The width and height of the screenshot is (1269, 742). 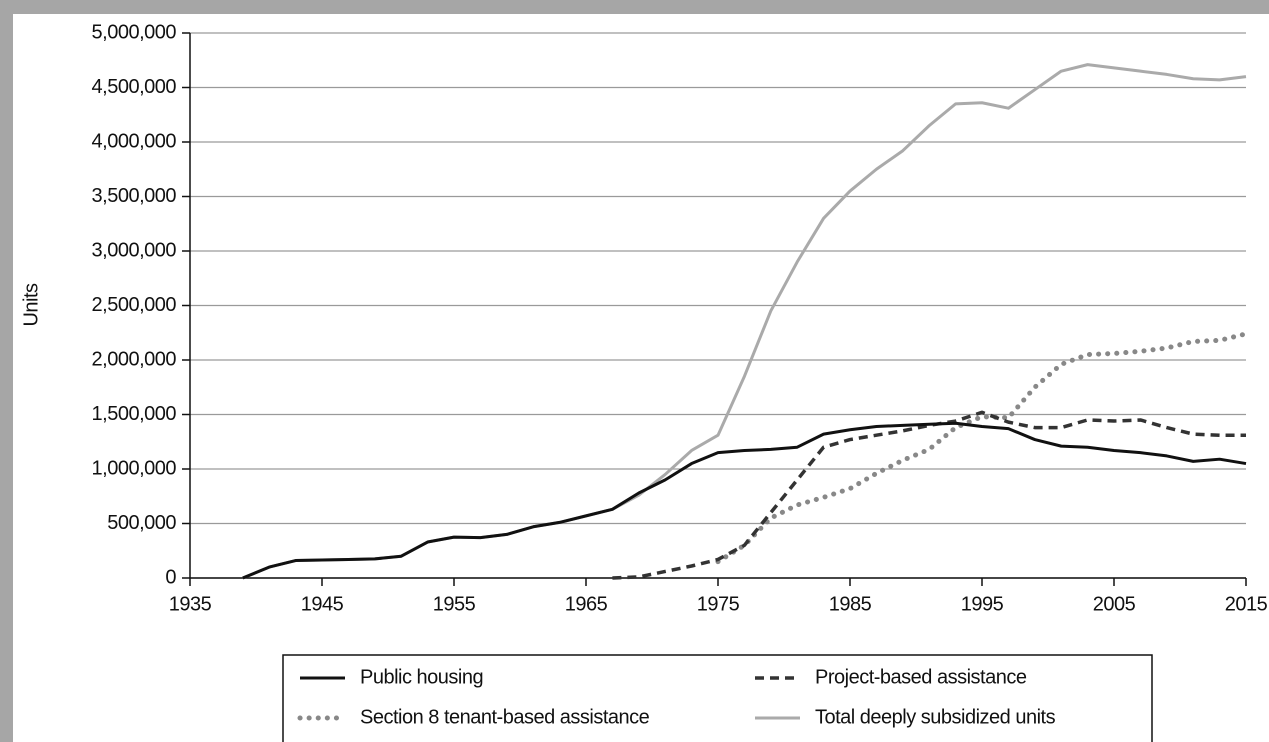 I want to click on x-tick-label: 1985, so click(x=850, y=604).